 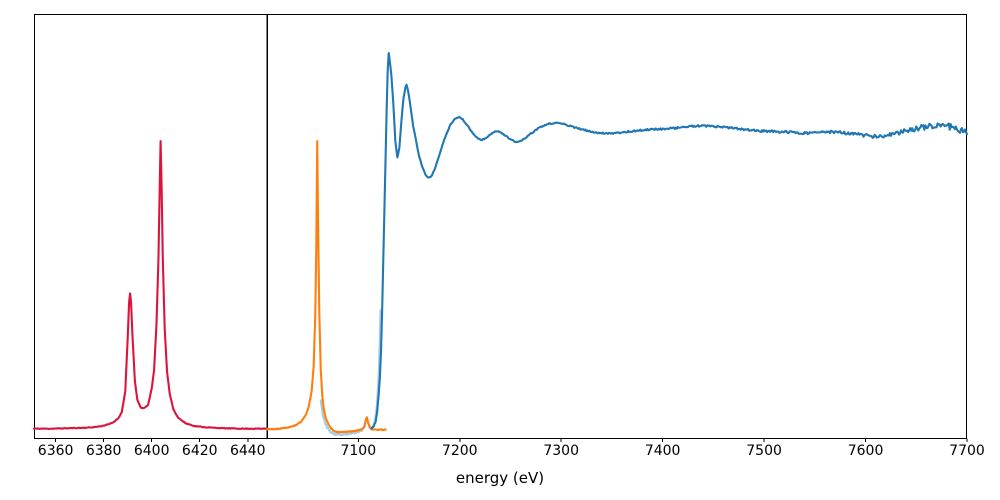 What do you see at coordinates (358, 451) in the screenshot?
I see `x-tick-label: 7100` at bounding box center [358, 451].